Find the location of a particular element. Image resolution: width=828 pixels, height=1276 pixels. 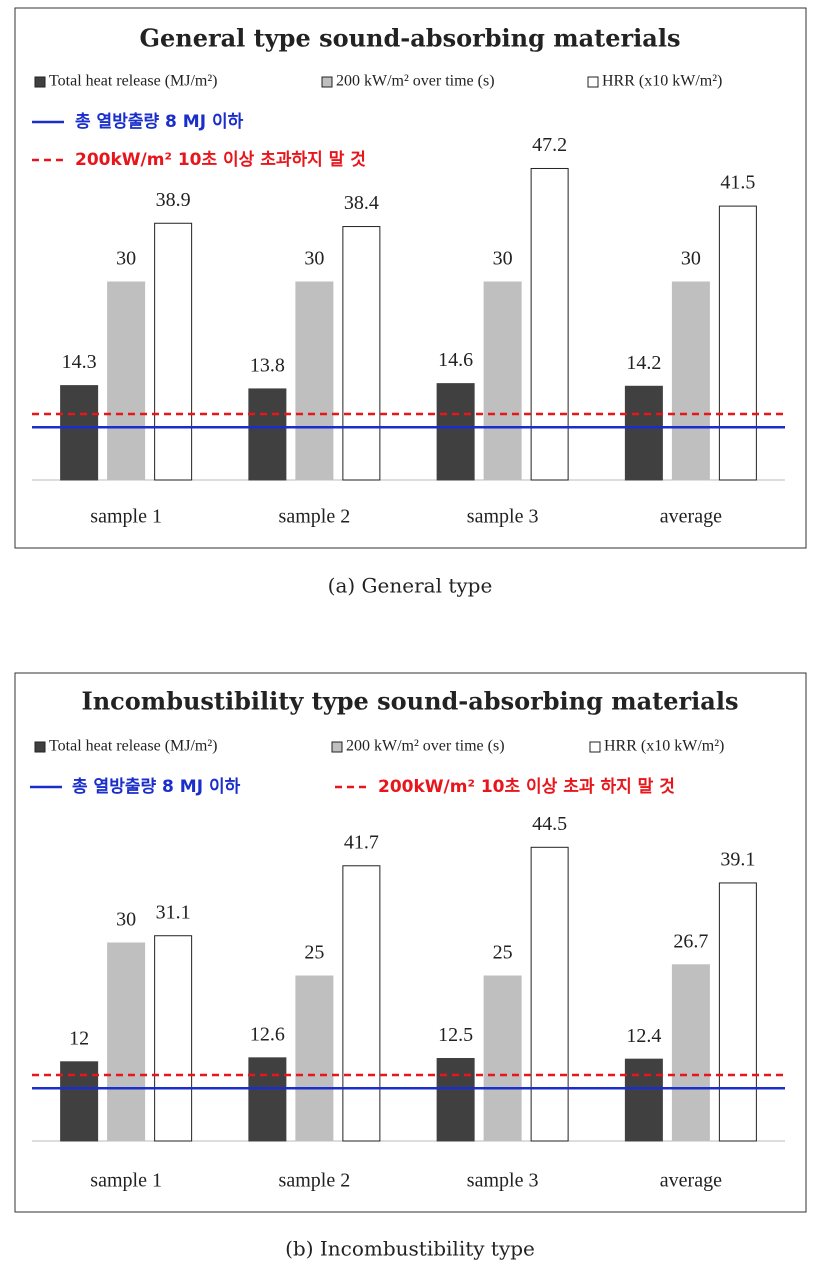

annotation: 200kW/m² 10초 이상 초과 하지 말 것 is located at coordinates (526, 786).